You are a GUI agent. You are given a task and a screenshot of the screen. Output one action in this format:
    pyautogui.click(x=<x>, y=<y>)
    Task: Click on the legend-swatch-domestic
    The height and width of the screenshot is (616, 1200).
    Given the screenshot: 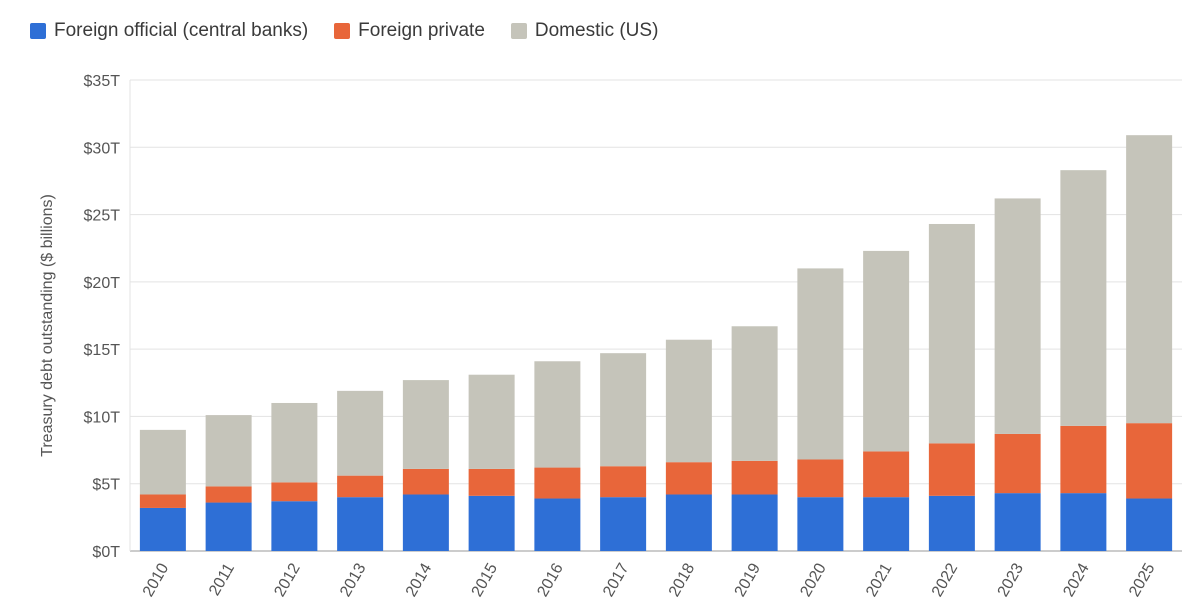 What is the action you would take?
    pyautogui.click(x=518, y=31)
    